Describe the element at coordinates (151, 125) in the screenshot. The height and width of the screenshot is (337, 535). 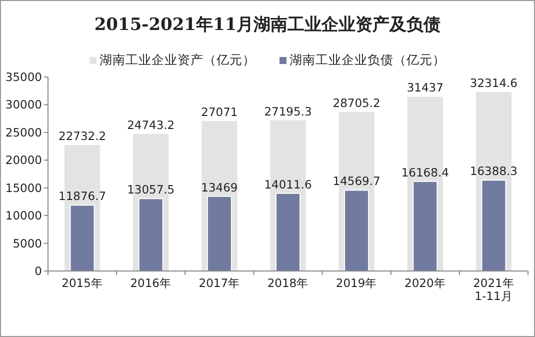
I see `data-label: 24743.2` at that location.